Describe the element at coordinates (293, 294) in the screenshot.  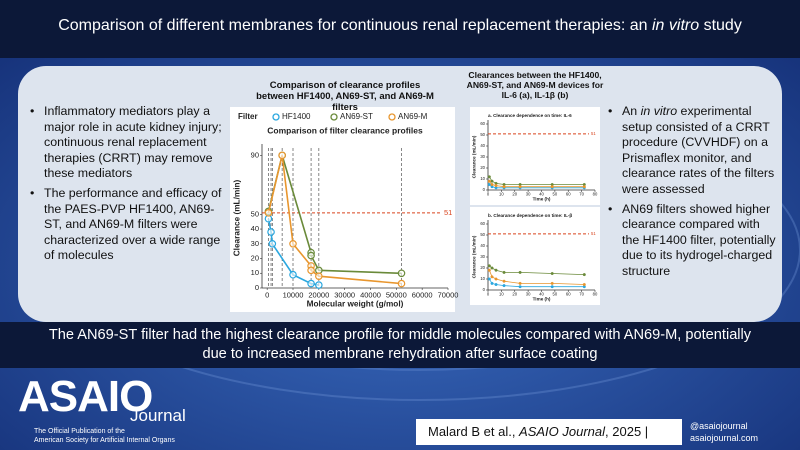
I see `x-tick-label: 10000` at that location.